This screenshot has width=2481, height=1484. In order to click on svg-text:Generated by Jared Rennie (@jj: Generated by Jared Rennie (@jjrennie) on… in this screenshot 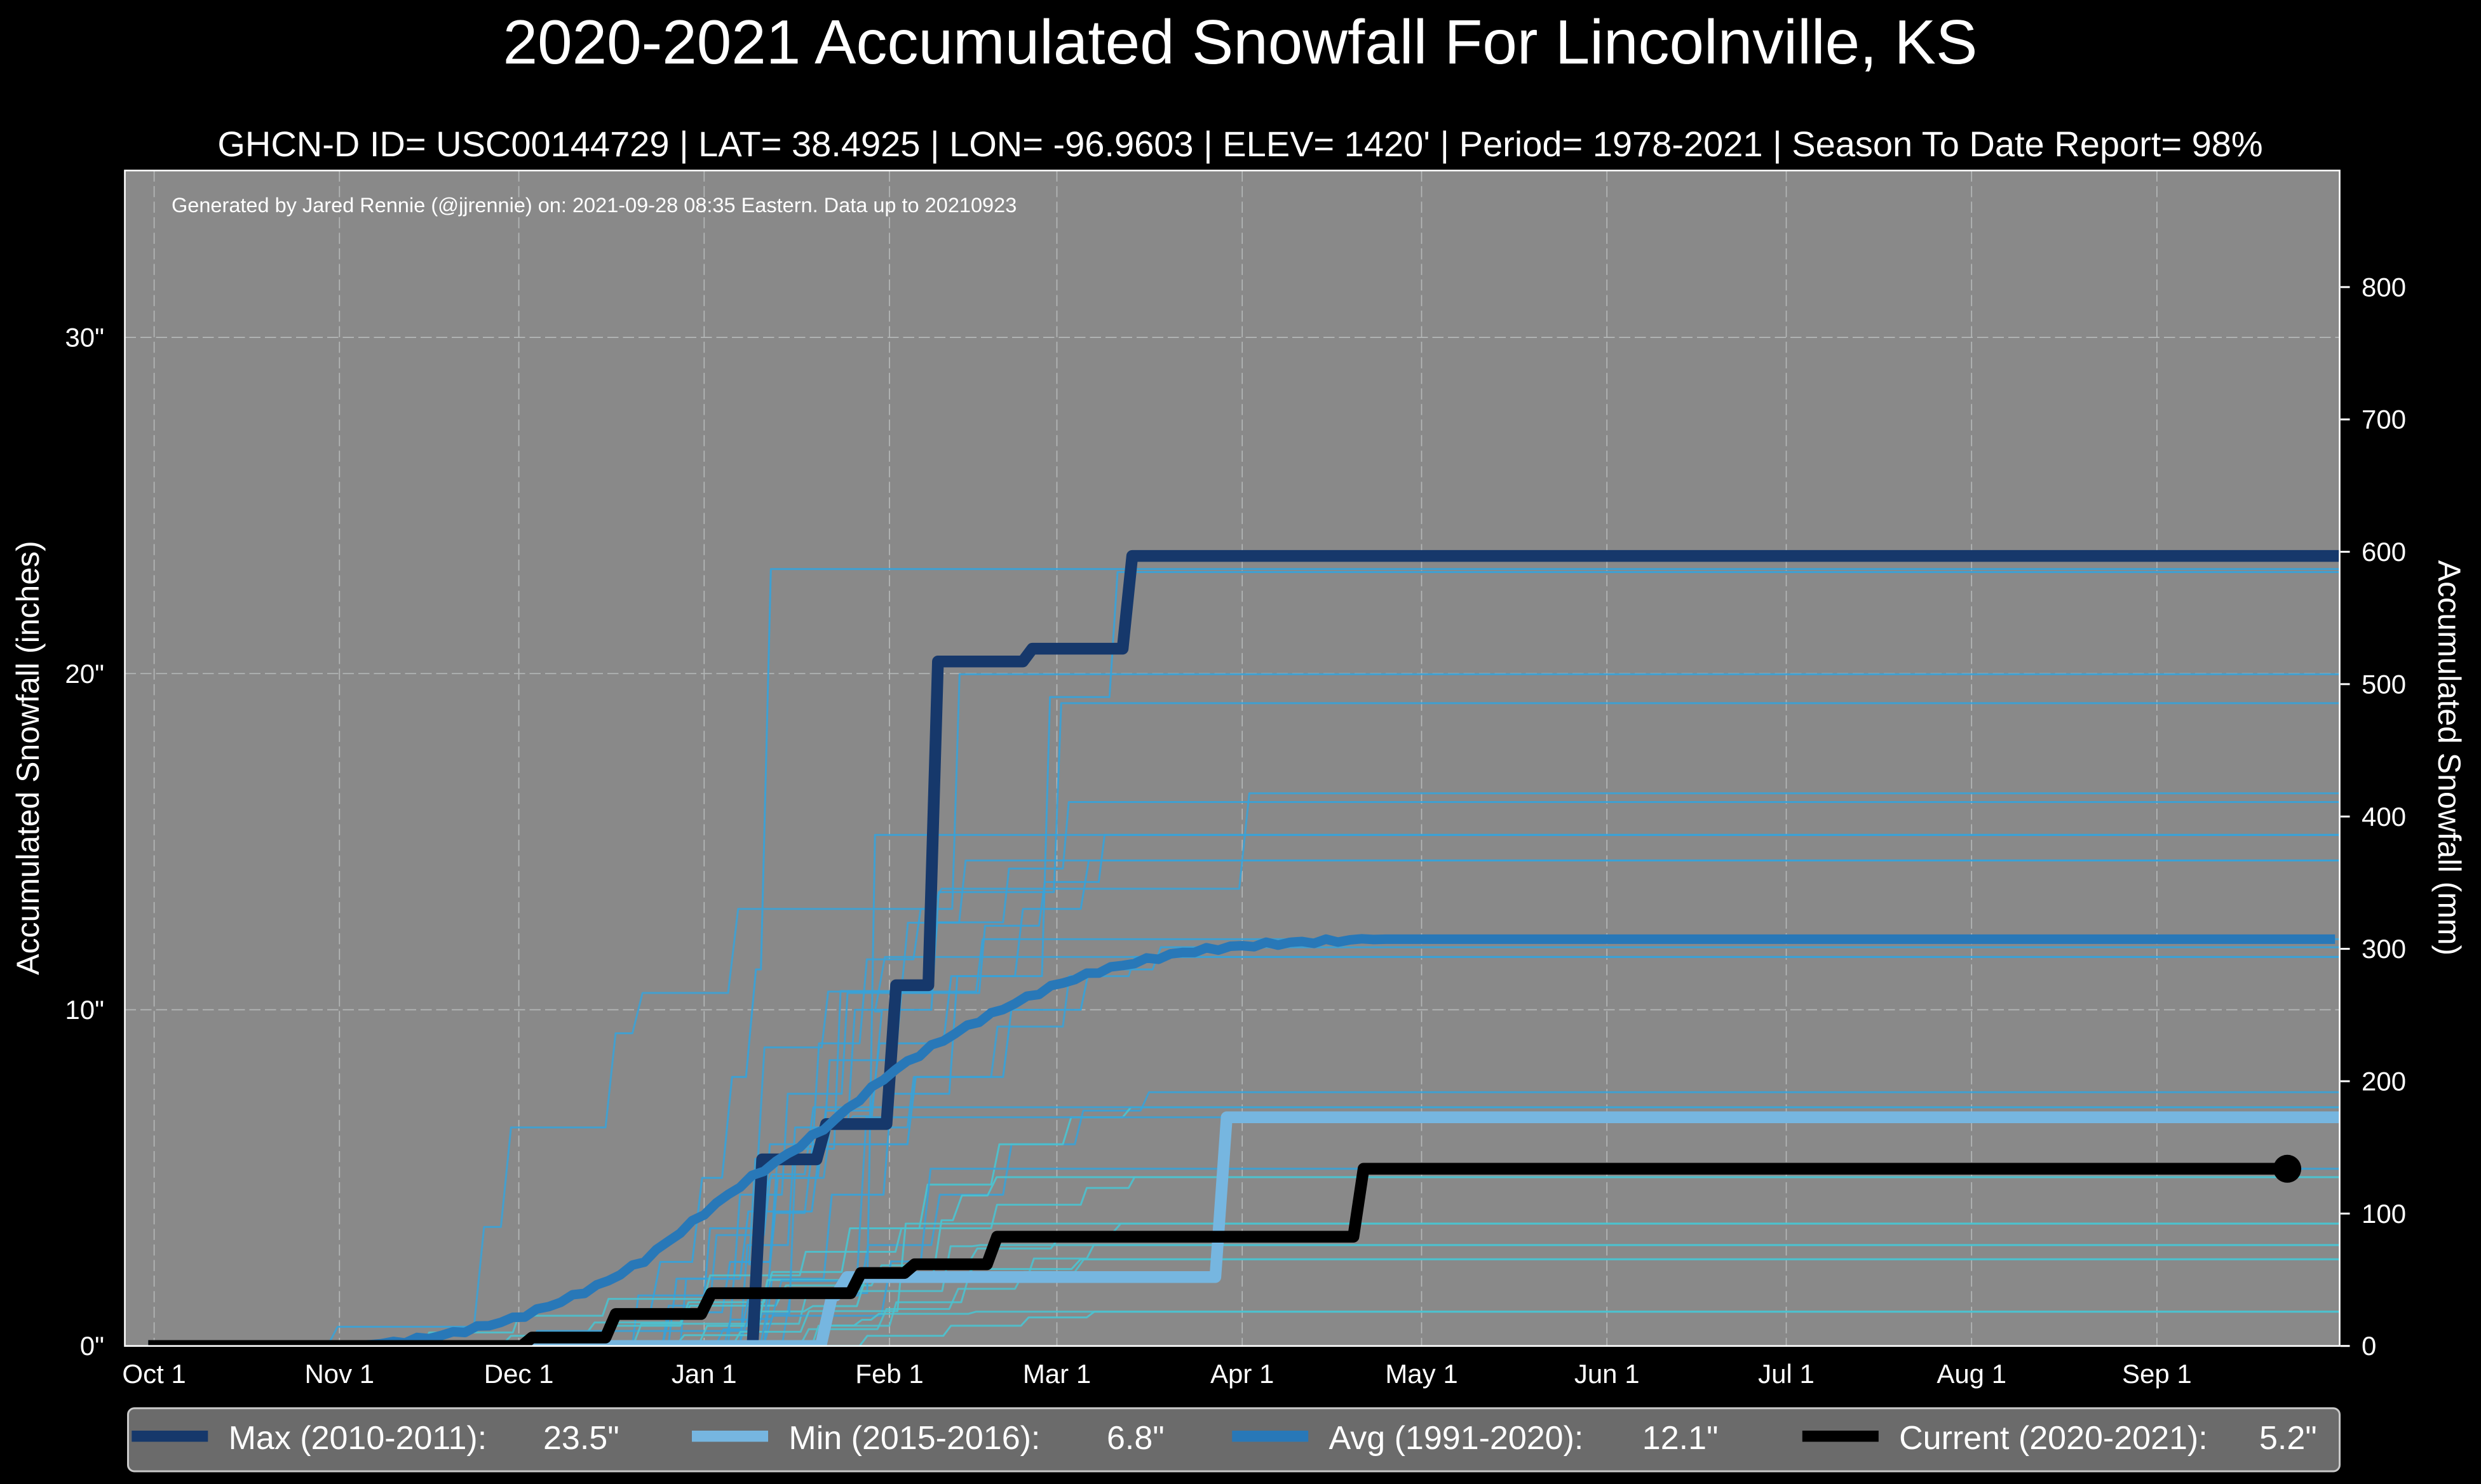, I will do `click(594, 205)`.